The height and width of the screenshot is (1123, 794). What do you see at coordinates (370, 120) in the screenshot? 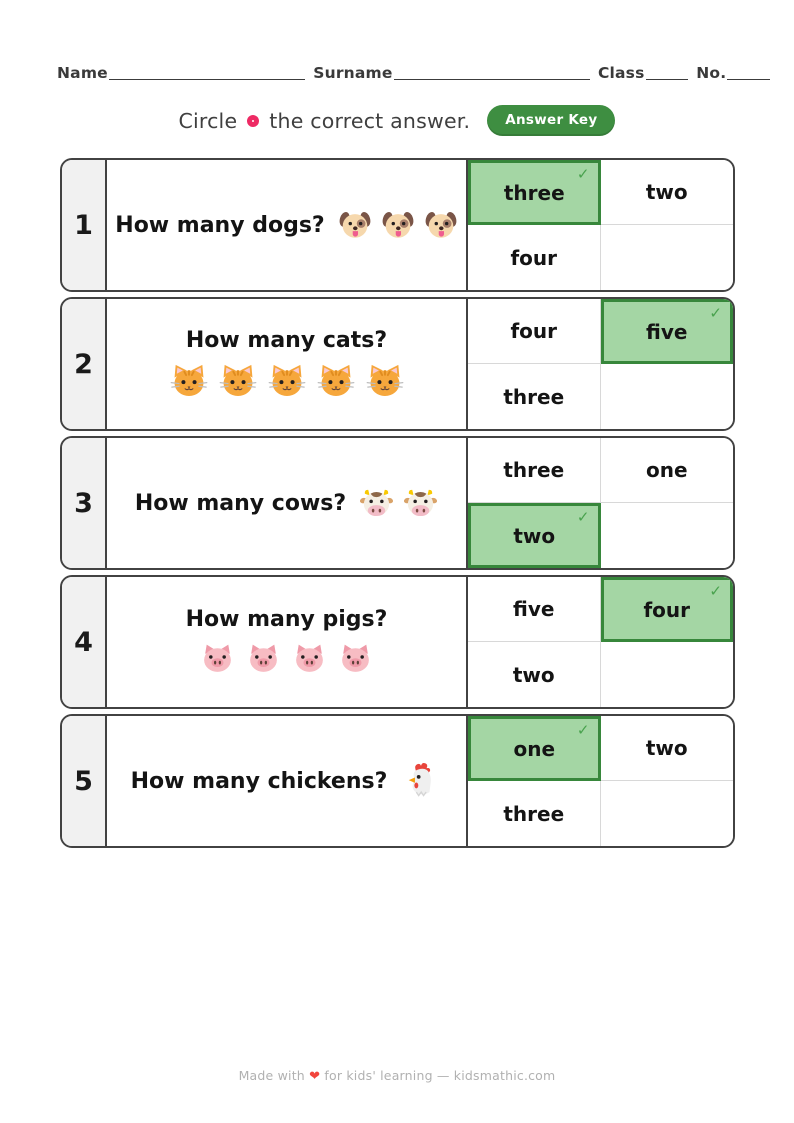
I see `instruction-text-after: the correct answer.` at bounding box center [370, 120].